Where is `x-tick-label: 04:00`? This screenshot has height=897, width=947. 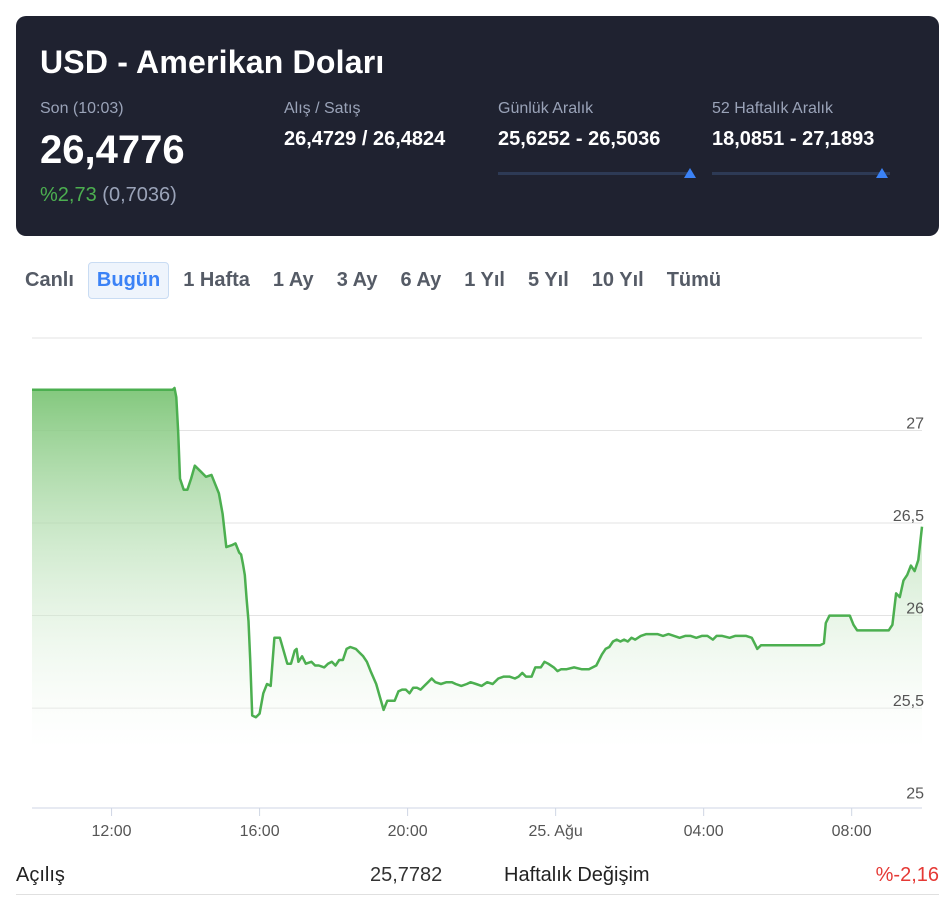 x-tick-label: 04:00 is located at coordinates (704, 831).